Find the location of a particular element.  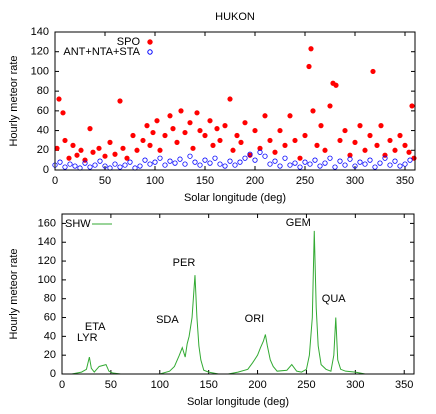

y-tick-label: 100 is located at coordinates (40, 71).